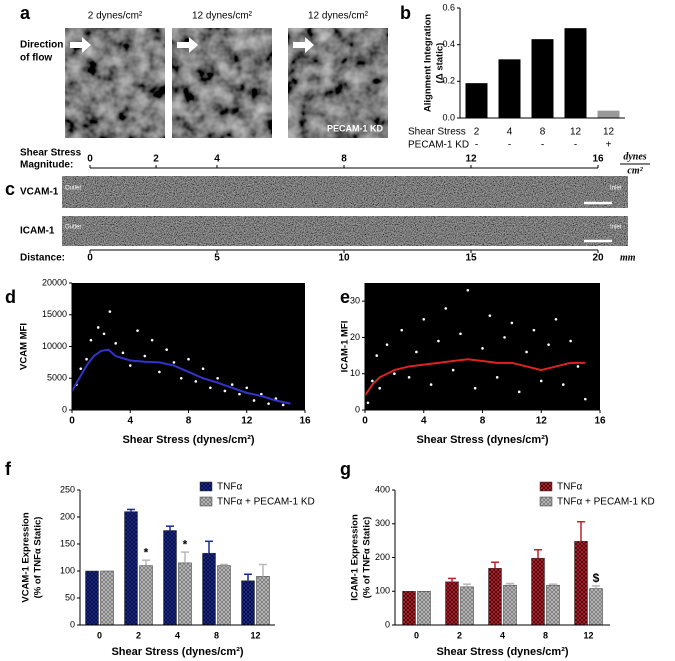  What do you see at coordinates (90, 258) in the screenshot?
I see `distance-tick-label: 0` at bounding box center [90, 258].